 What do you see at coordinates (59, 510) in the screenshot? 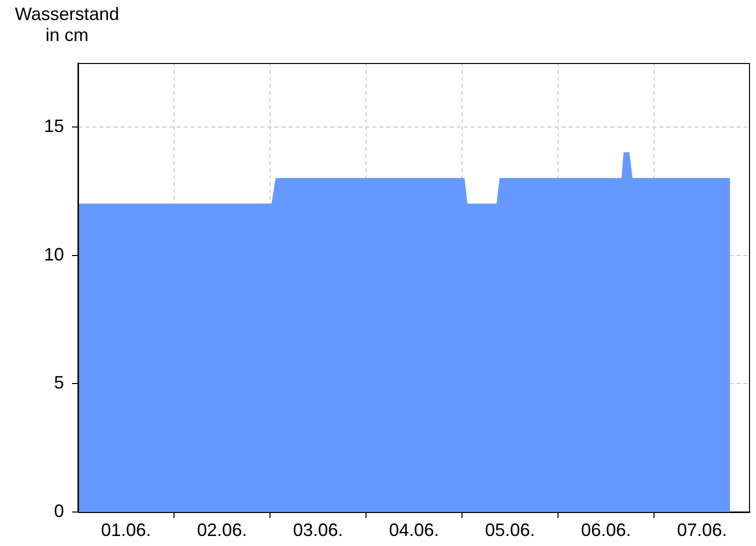
I see `y-tick-label: 0` at bounding box center [59, 510].